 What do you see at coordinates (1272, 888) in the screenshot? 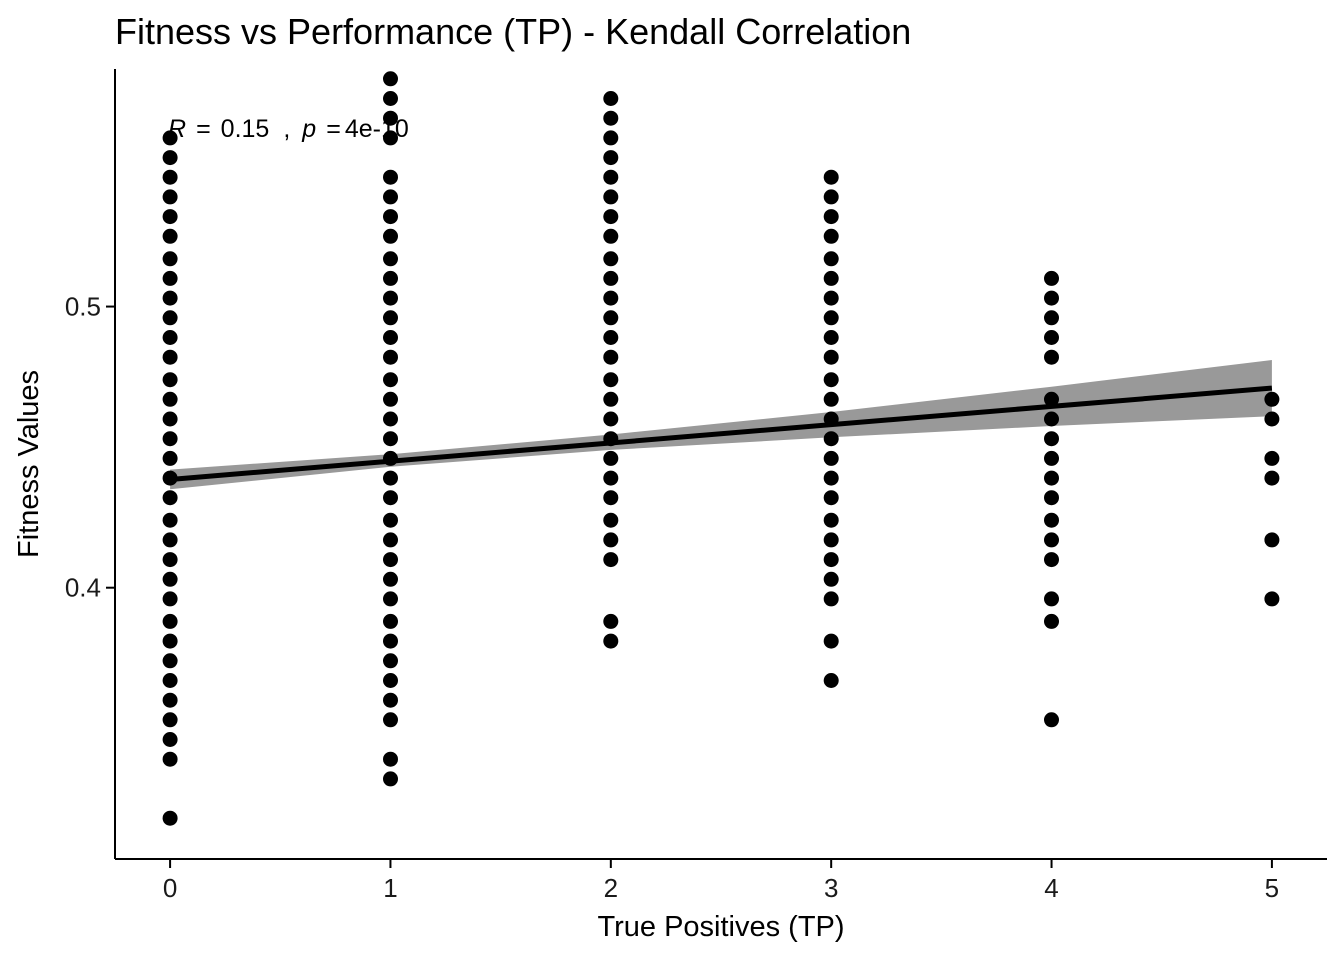
I see `x-tick-label: 5` at bounding box center [1272, 888].